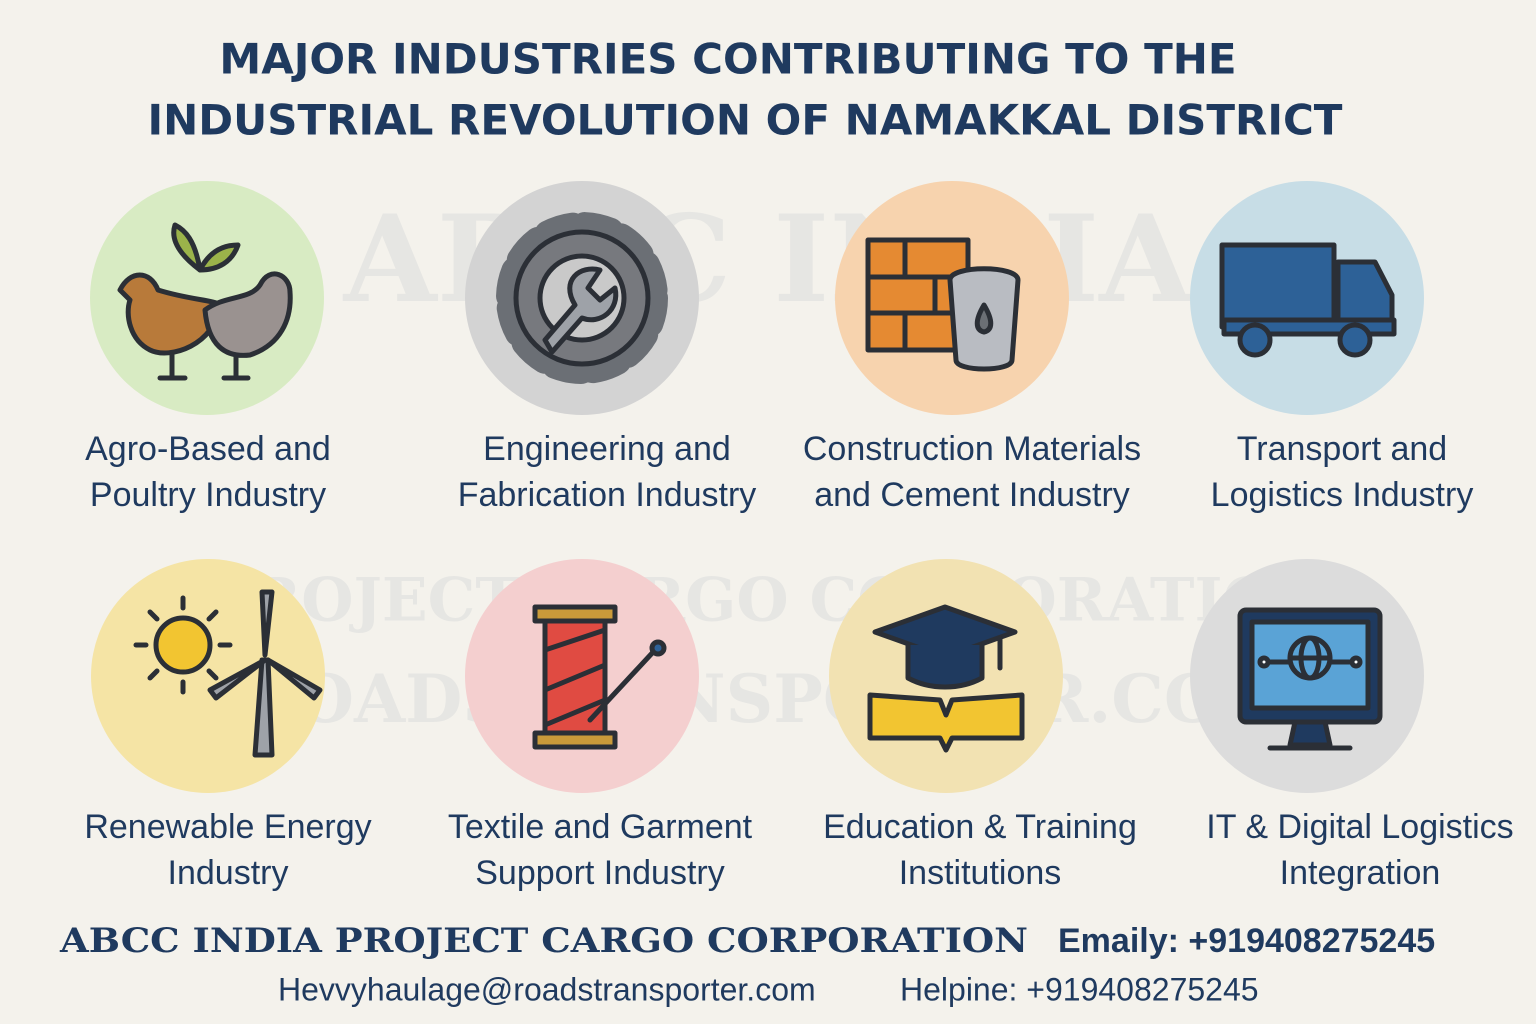  I want to click on industry-label: Institutions, so click(980, 873).